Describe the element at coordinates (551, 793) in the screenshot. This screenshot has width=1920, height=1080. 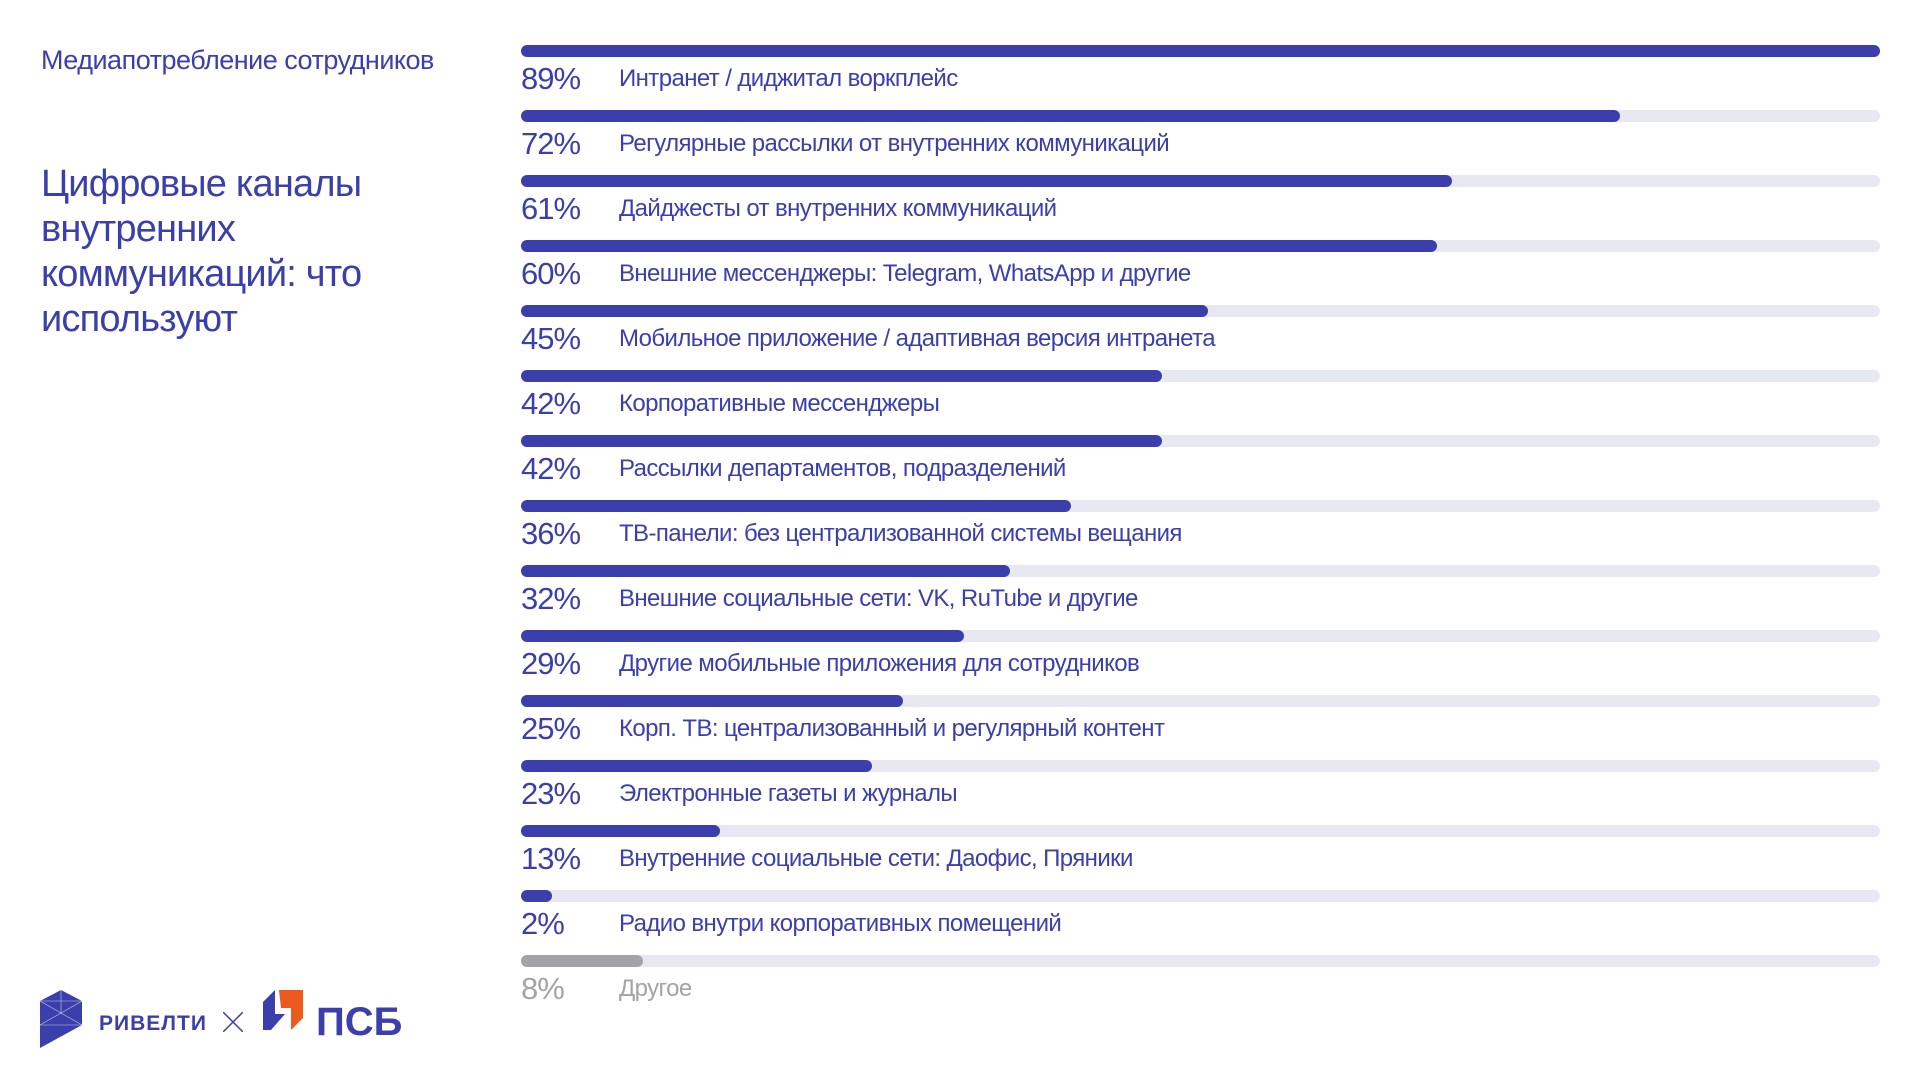
I see `data-label: 23%` at that location.